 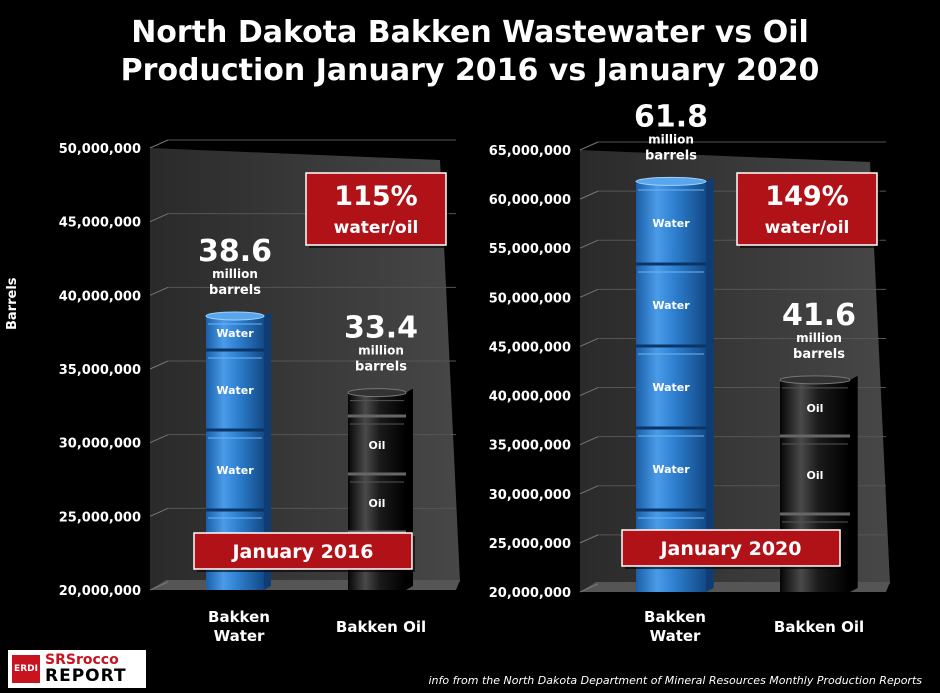 I want to click on srsrocco-logo: ERDI SRSrocco REPORT, so click(x=77, y=669).